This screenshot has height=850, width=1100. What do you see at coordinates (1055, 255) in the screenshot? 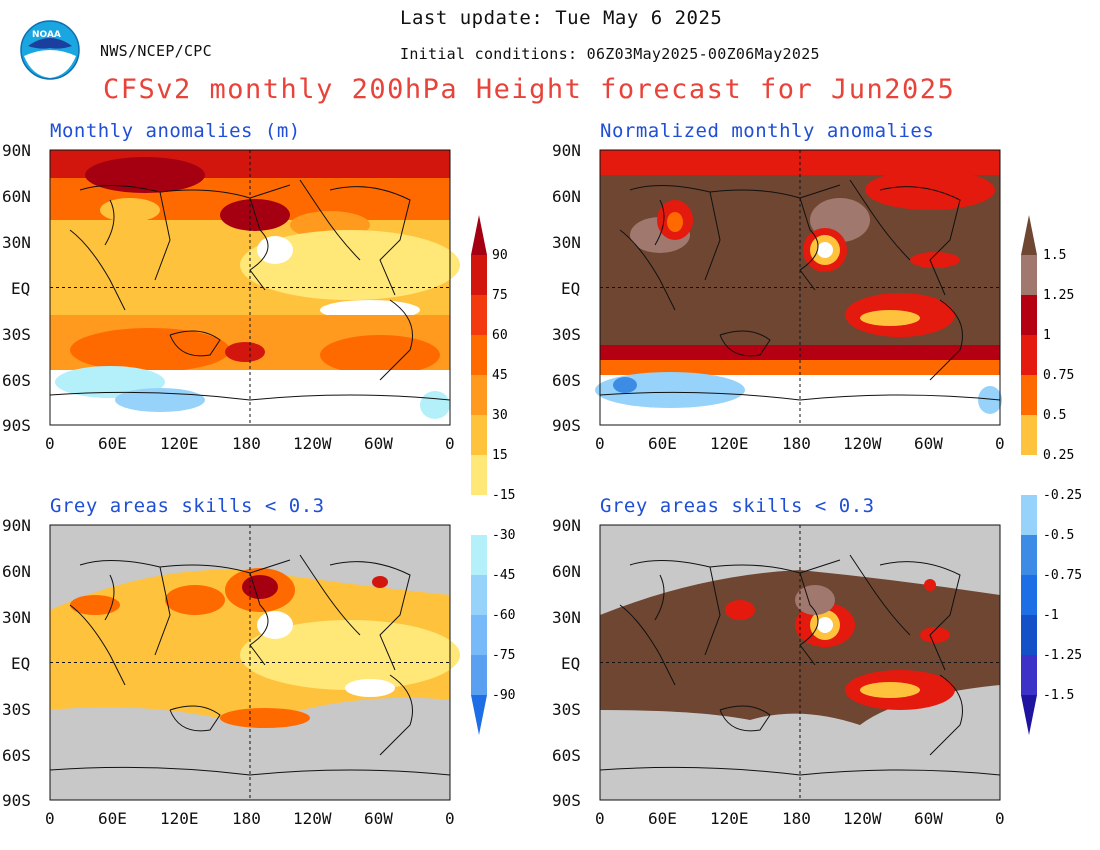
I see `colorbar-label: 1.5` at bounding box center [1055, 255].